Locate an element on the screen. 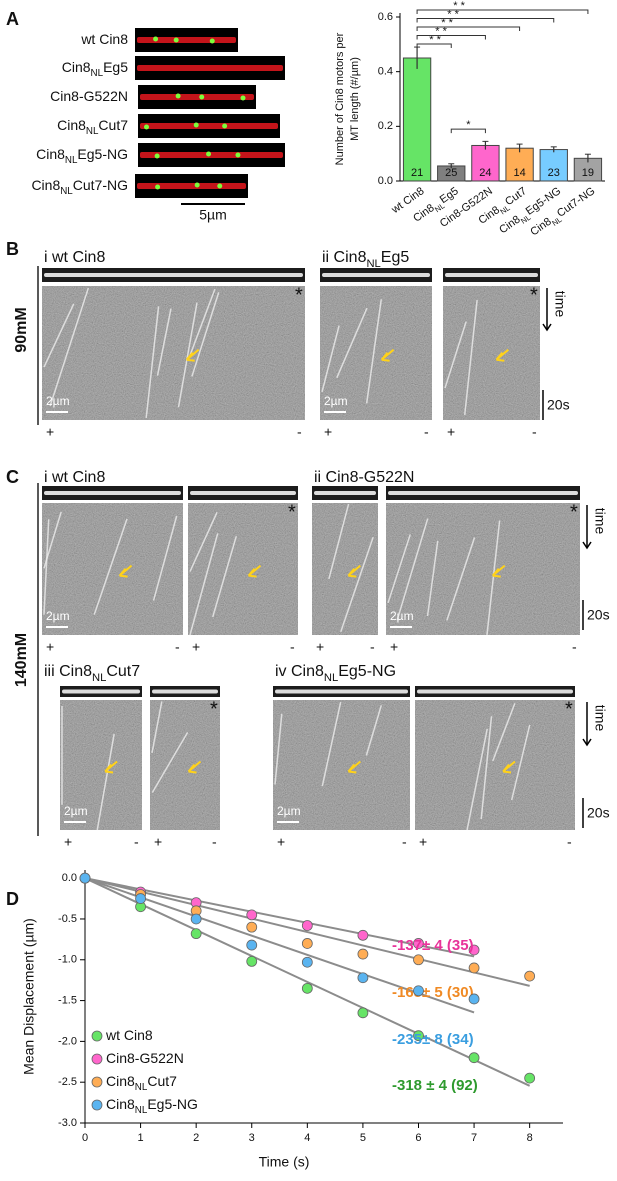 Image resolution: width=617 pixels, height=1181 pixels. significance-label: * is located at coordinates (468, 125).